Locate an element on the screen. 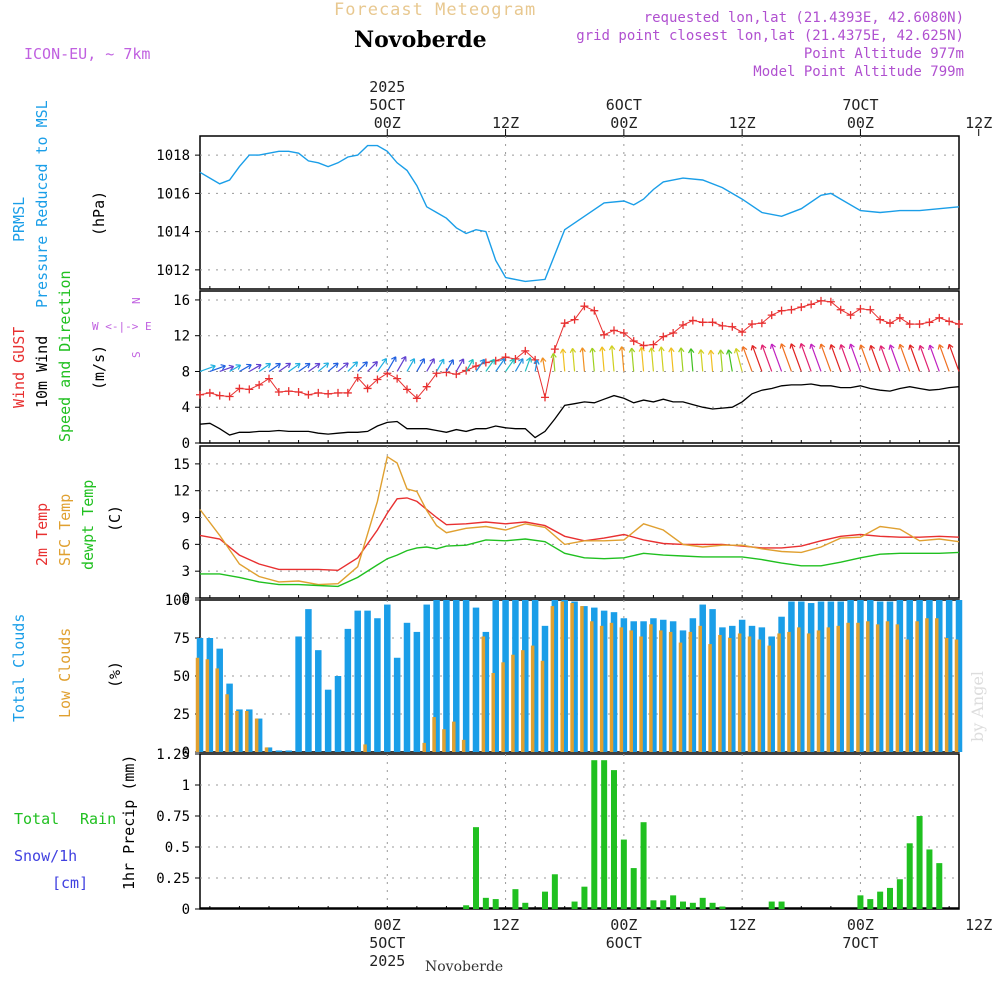 This screenshot has width=1000, height=1000. rain-label: Rain is located at coordinates (98, 819).